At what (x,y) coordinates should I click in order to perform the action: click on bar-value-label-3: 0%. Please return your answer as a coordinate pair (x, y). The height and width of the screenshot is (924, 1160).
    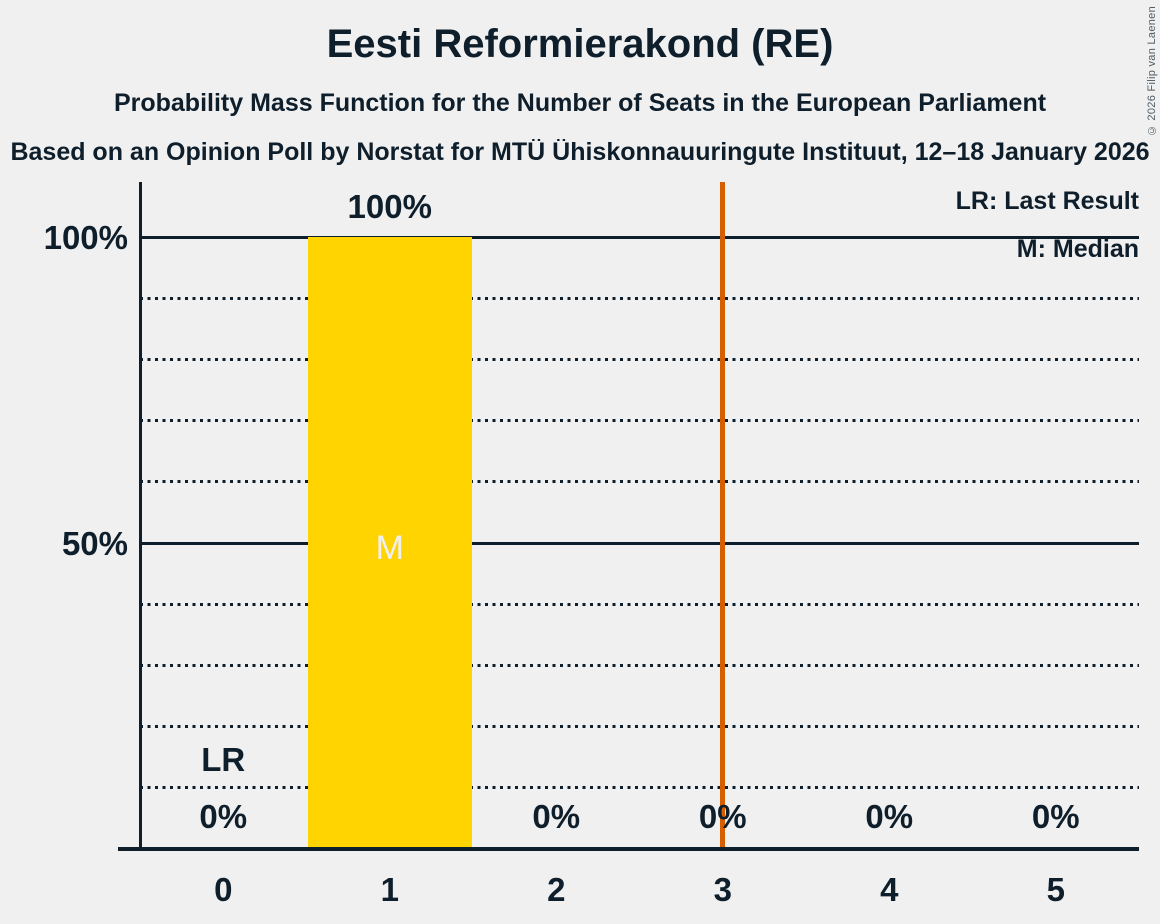
    Looking at the image, I should click on (722, 816).